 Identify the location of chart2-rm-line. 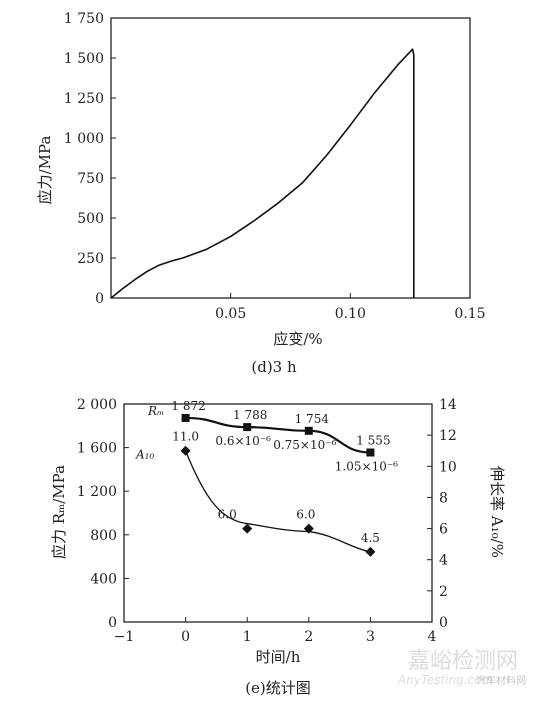
(278, 435).